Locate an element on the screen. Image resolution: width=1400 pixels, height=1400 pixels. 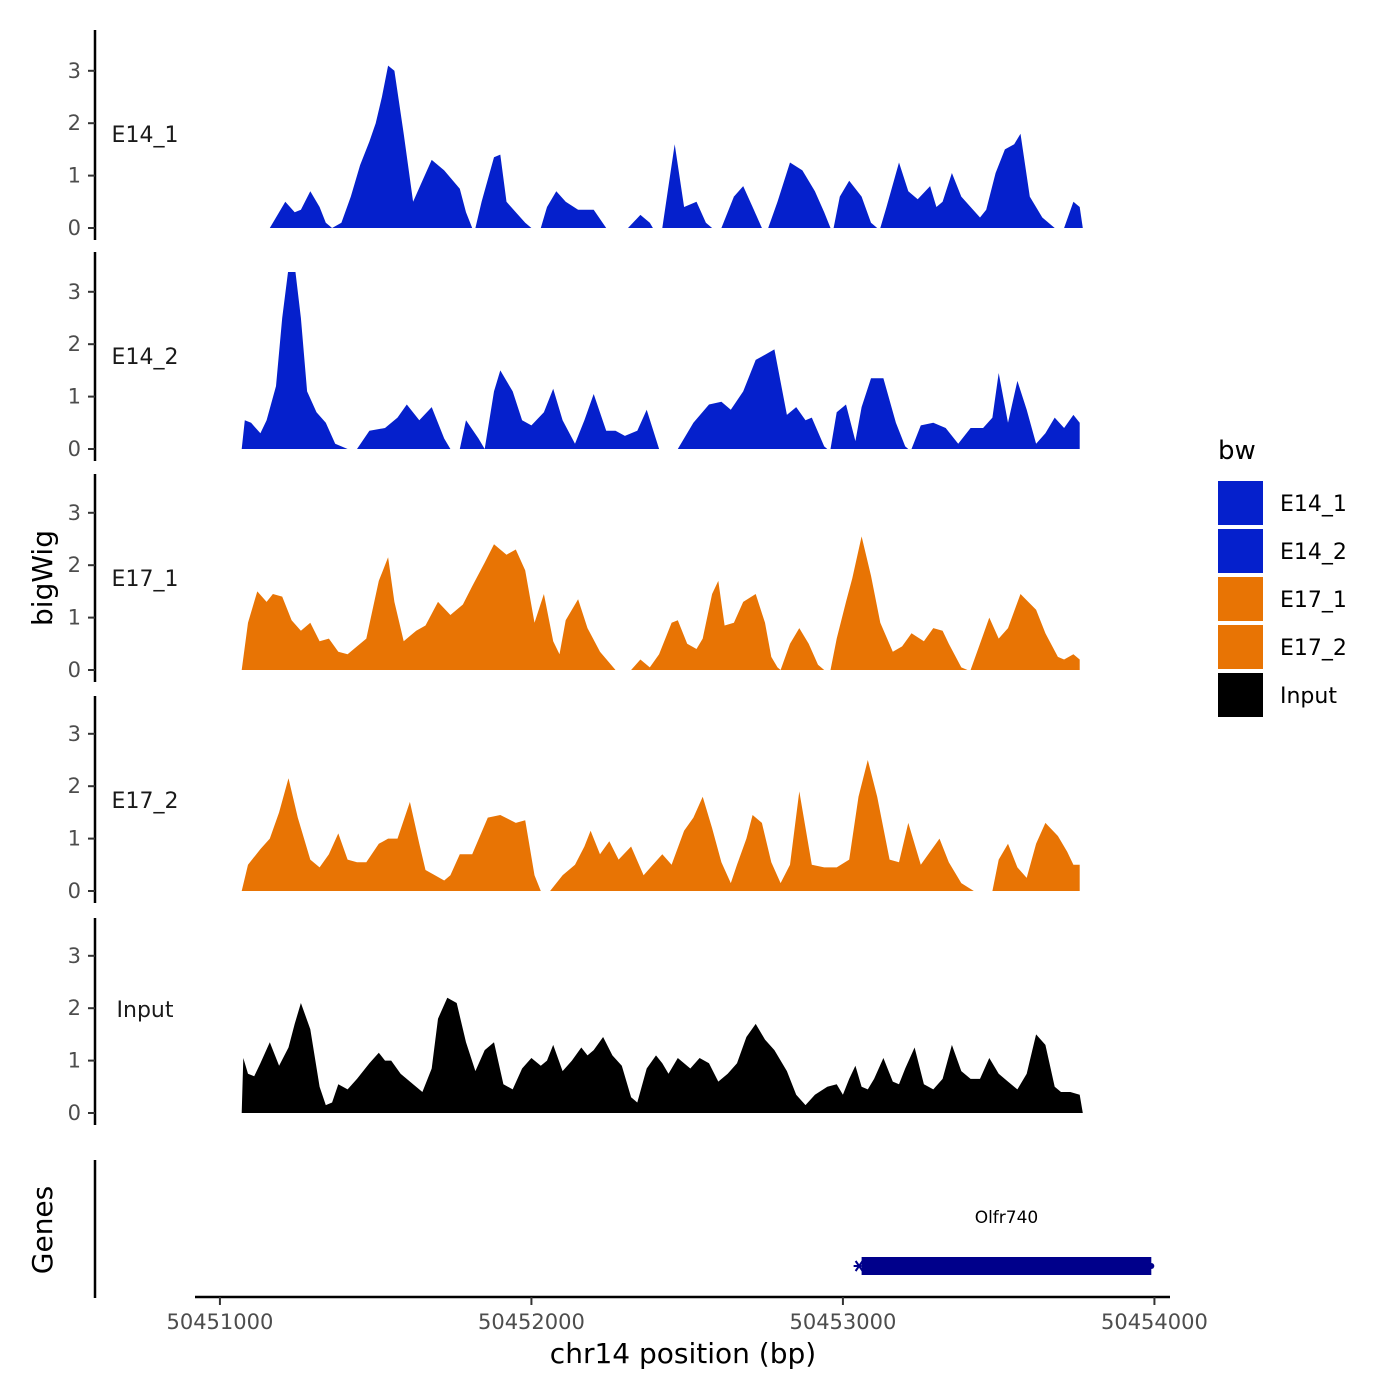
legend-label: Input is located at coordinates (1308, 696).